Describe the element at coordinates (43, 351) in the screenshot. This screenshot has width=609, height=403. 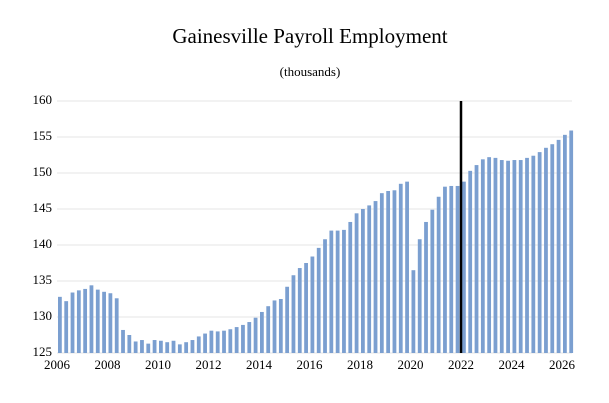
I see `y-tick-label: 125` at that location.